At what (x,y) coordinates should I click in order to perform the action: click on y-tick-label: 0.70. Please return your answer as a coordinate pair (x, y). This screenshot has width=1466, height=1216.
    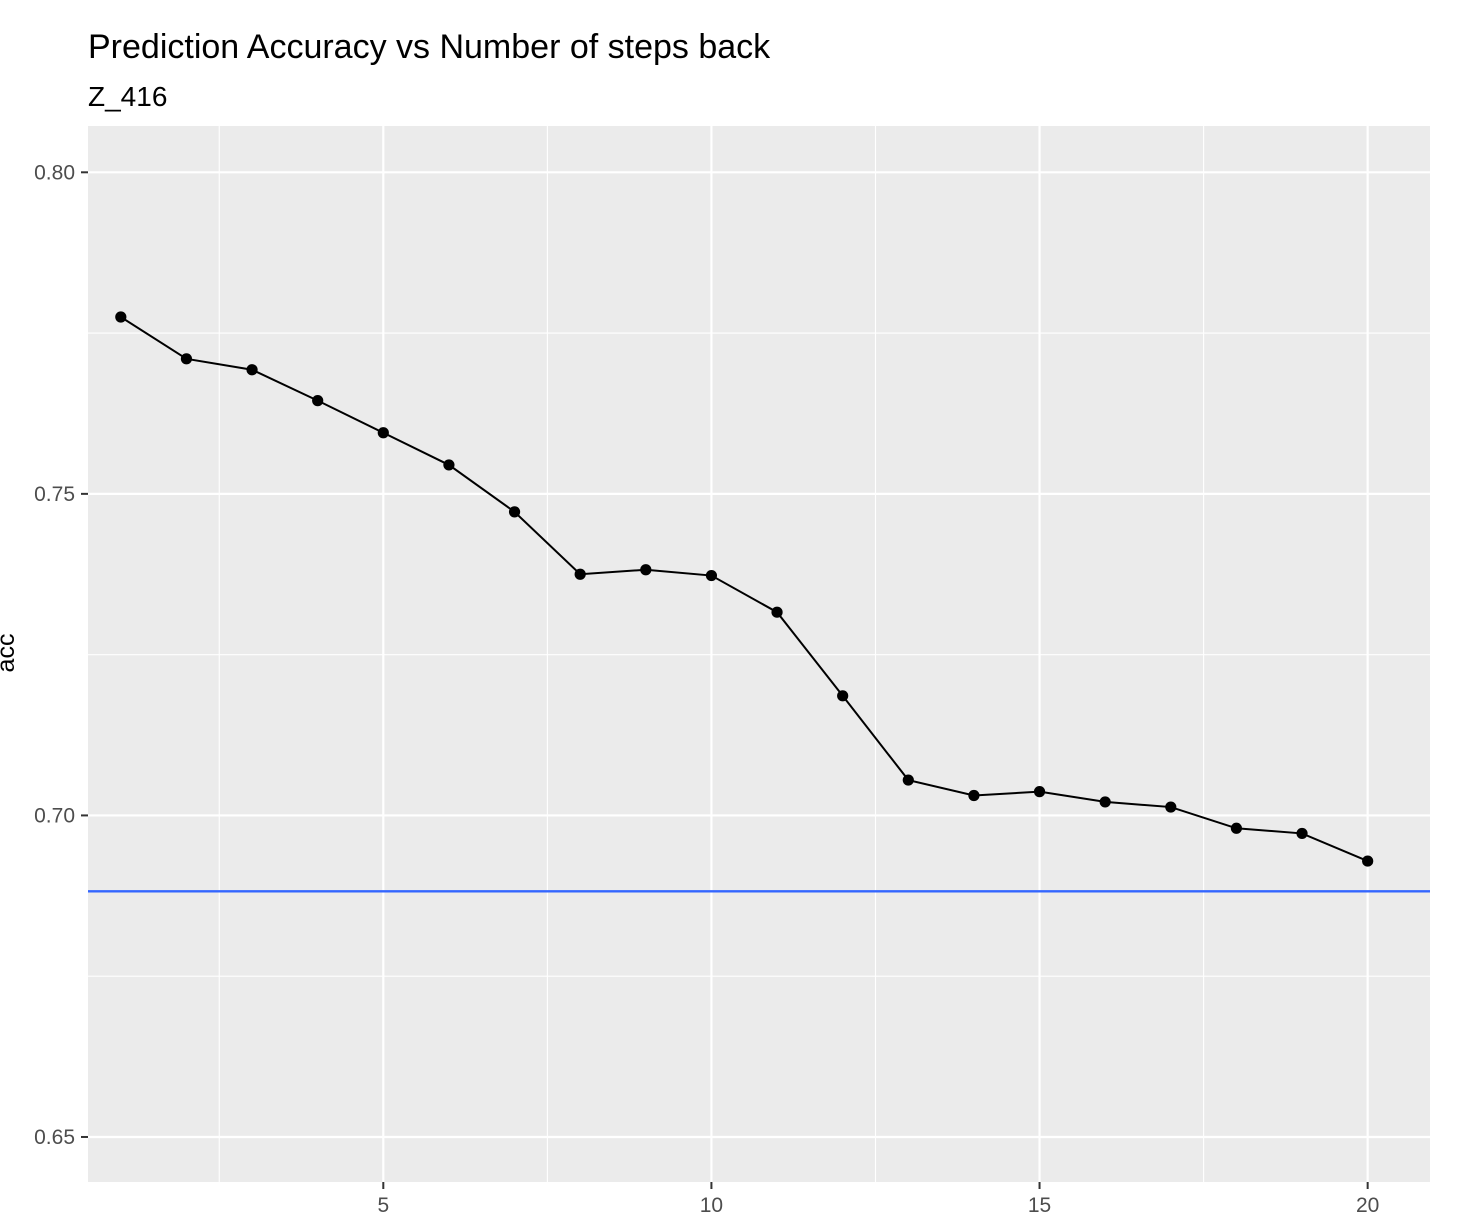
    Looking at the image, I should click on (54, 815).